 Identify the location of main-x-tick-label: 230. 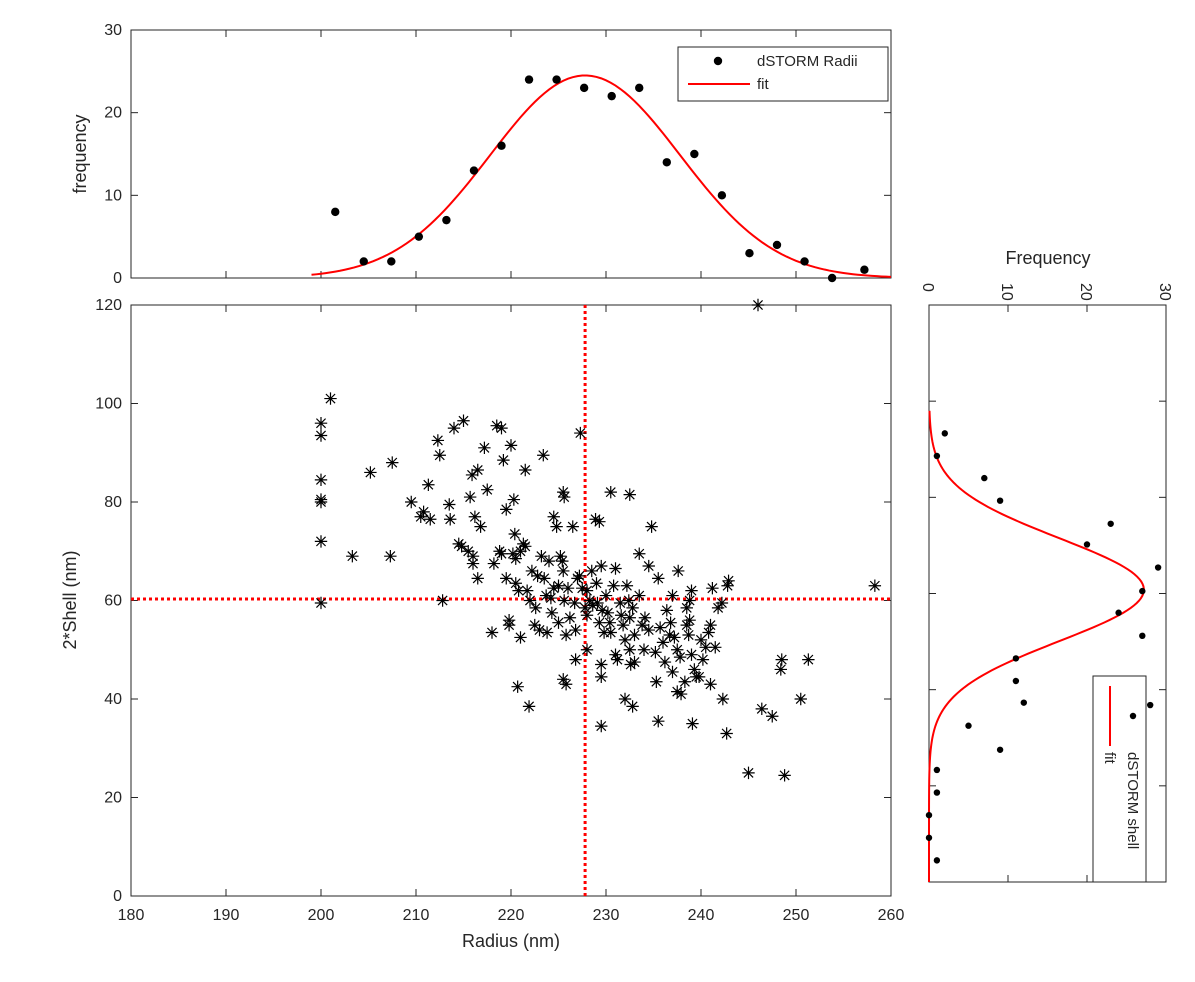
(606, 915).